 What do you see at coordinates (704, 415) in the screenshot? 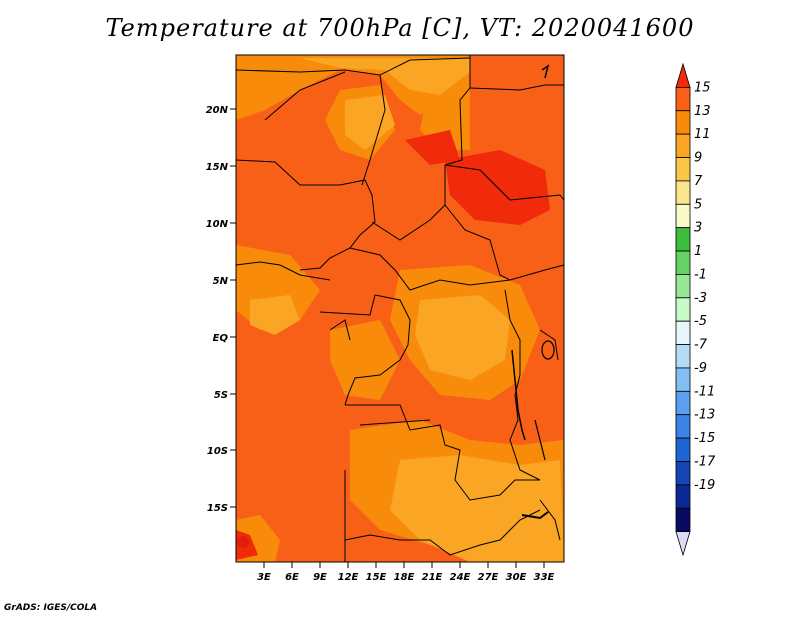
I see `colorbar-label: -13` at bounding box center [704, 415].